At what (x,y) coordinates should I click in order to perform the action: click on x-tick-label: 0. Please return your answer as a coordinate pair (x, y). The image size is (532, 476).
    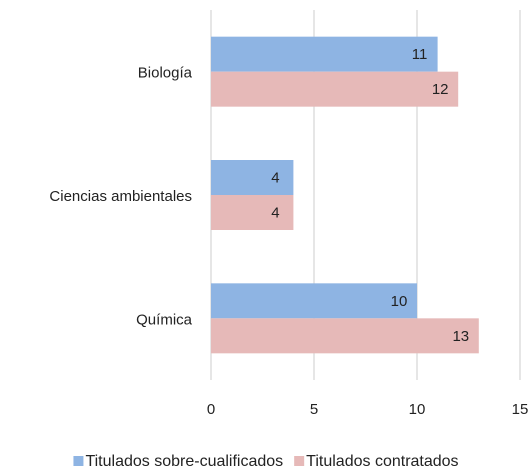
    Looking at the image, I should click on (211, 409).